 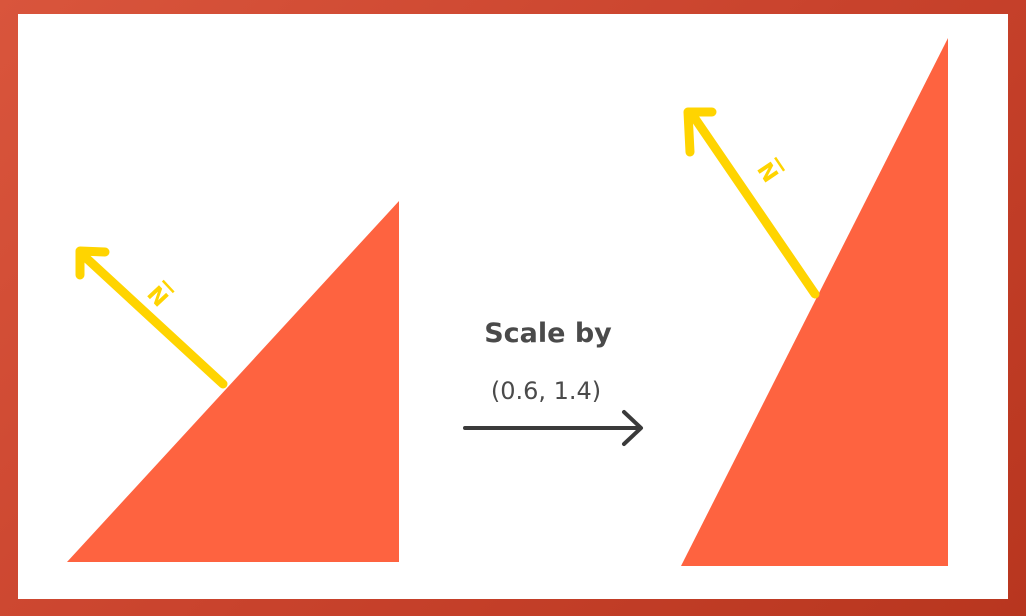 I want to click on scaled-normal-vector: N, so click(x=751, y=203).